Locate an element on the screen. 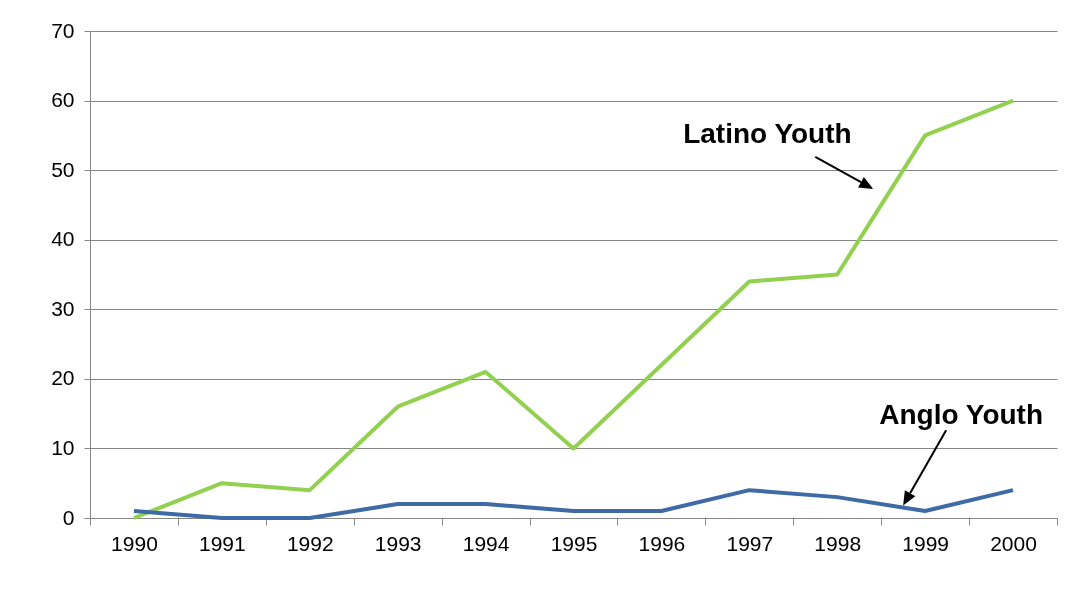  y-tick-label: 60 is located at coordinates (63, 100).